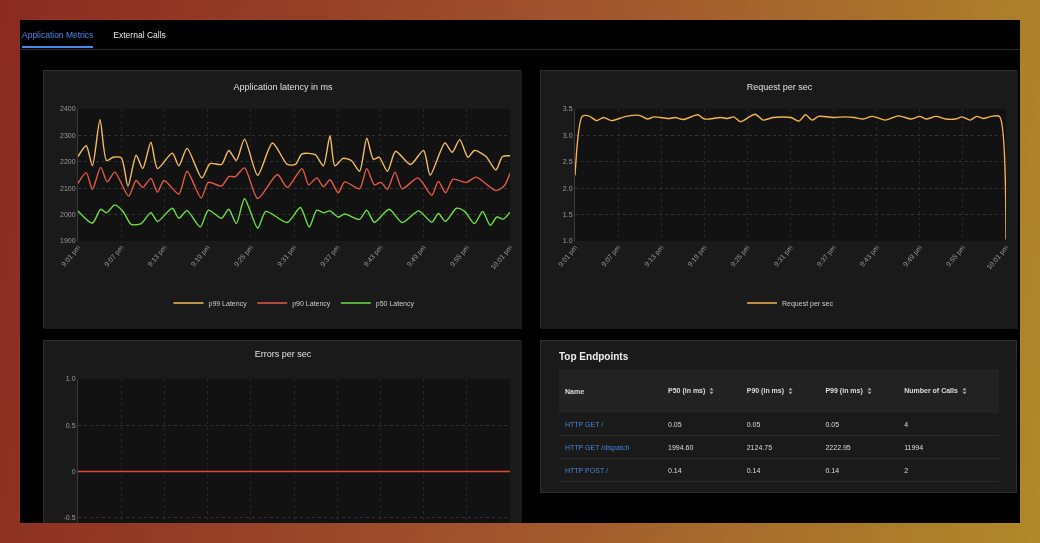 The image size is (1040, 543). What do you see at coordinates (283, 87) in the screenshot?
I see `chart-title: Application latency in ms` at bounding box center [283, 87].